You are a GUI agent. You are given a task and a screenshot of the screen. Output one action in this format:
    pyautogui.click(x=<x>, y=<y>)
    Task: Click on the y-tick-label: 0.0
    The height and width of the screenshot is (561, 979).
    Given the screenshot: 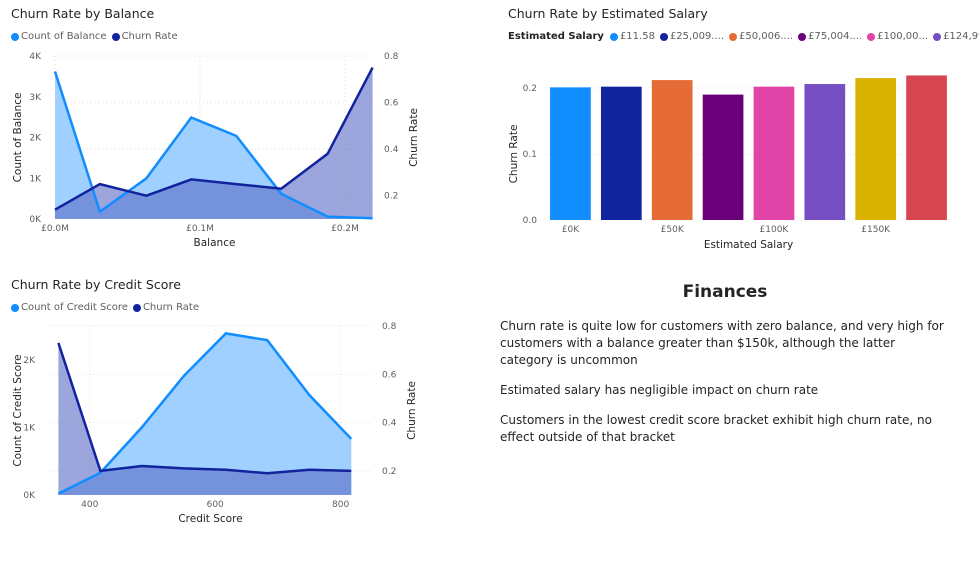 What is the action you would take?
    pyautogui.click(x=530, y=221)
    